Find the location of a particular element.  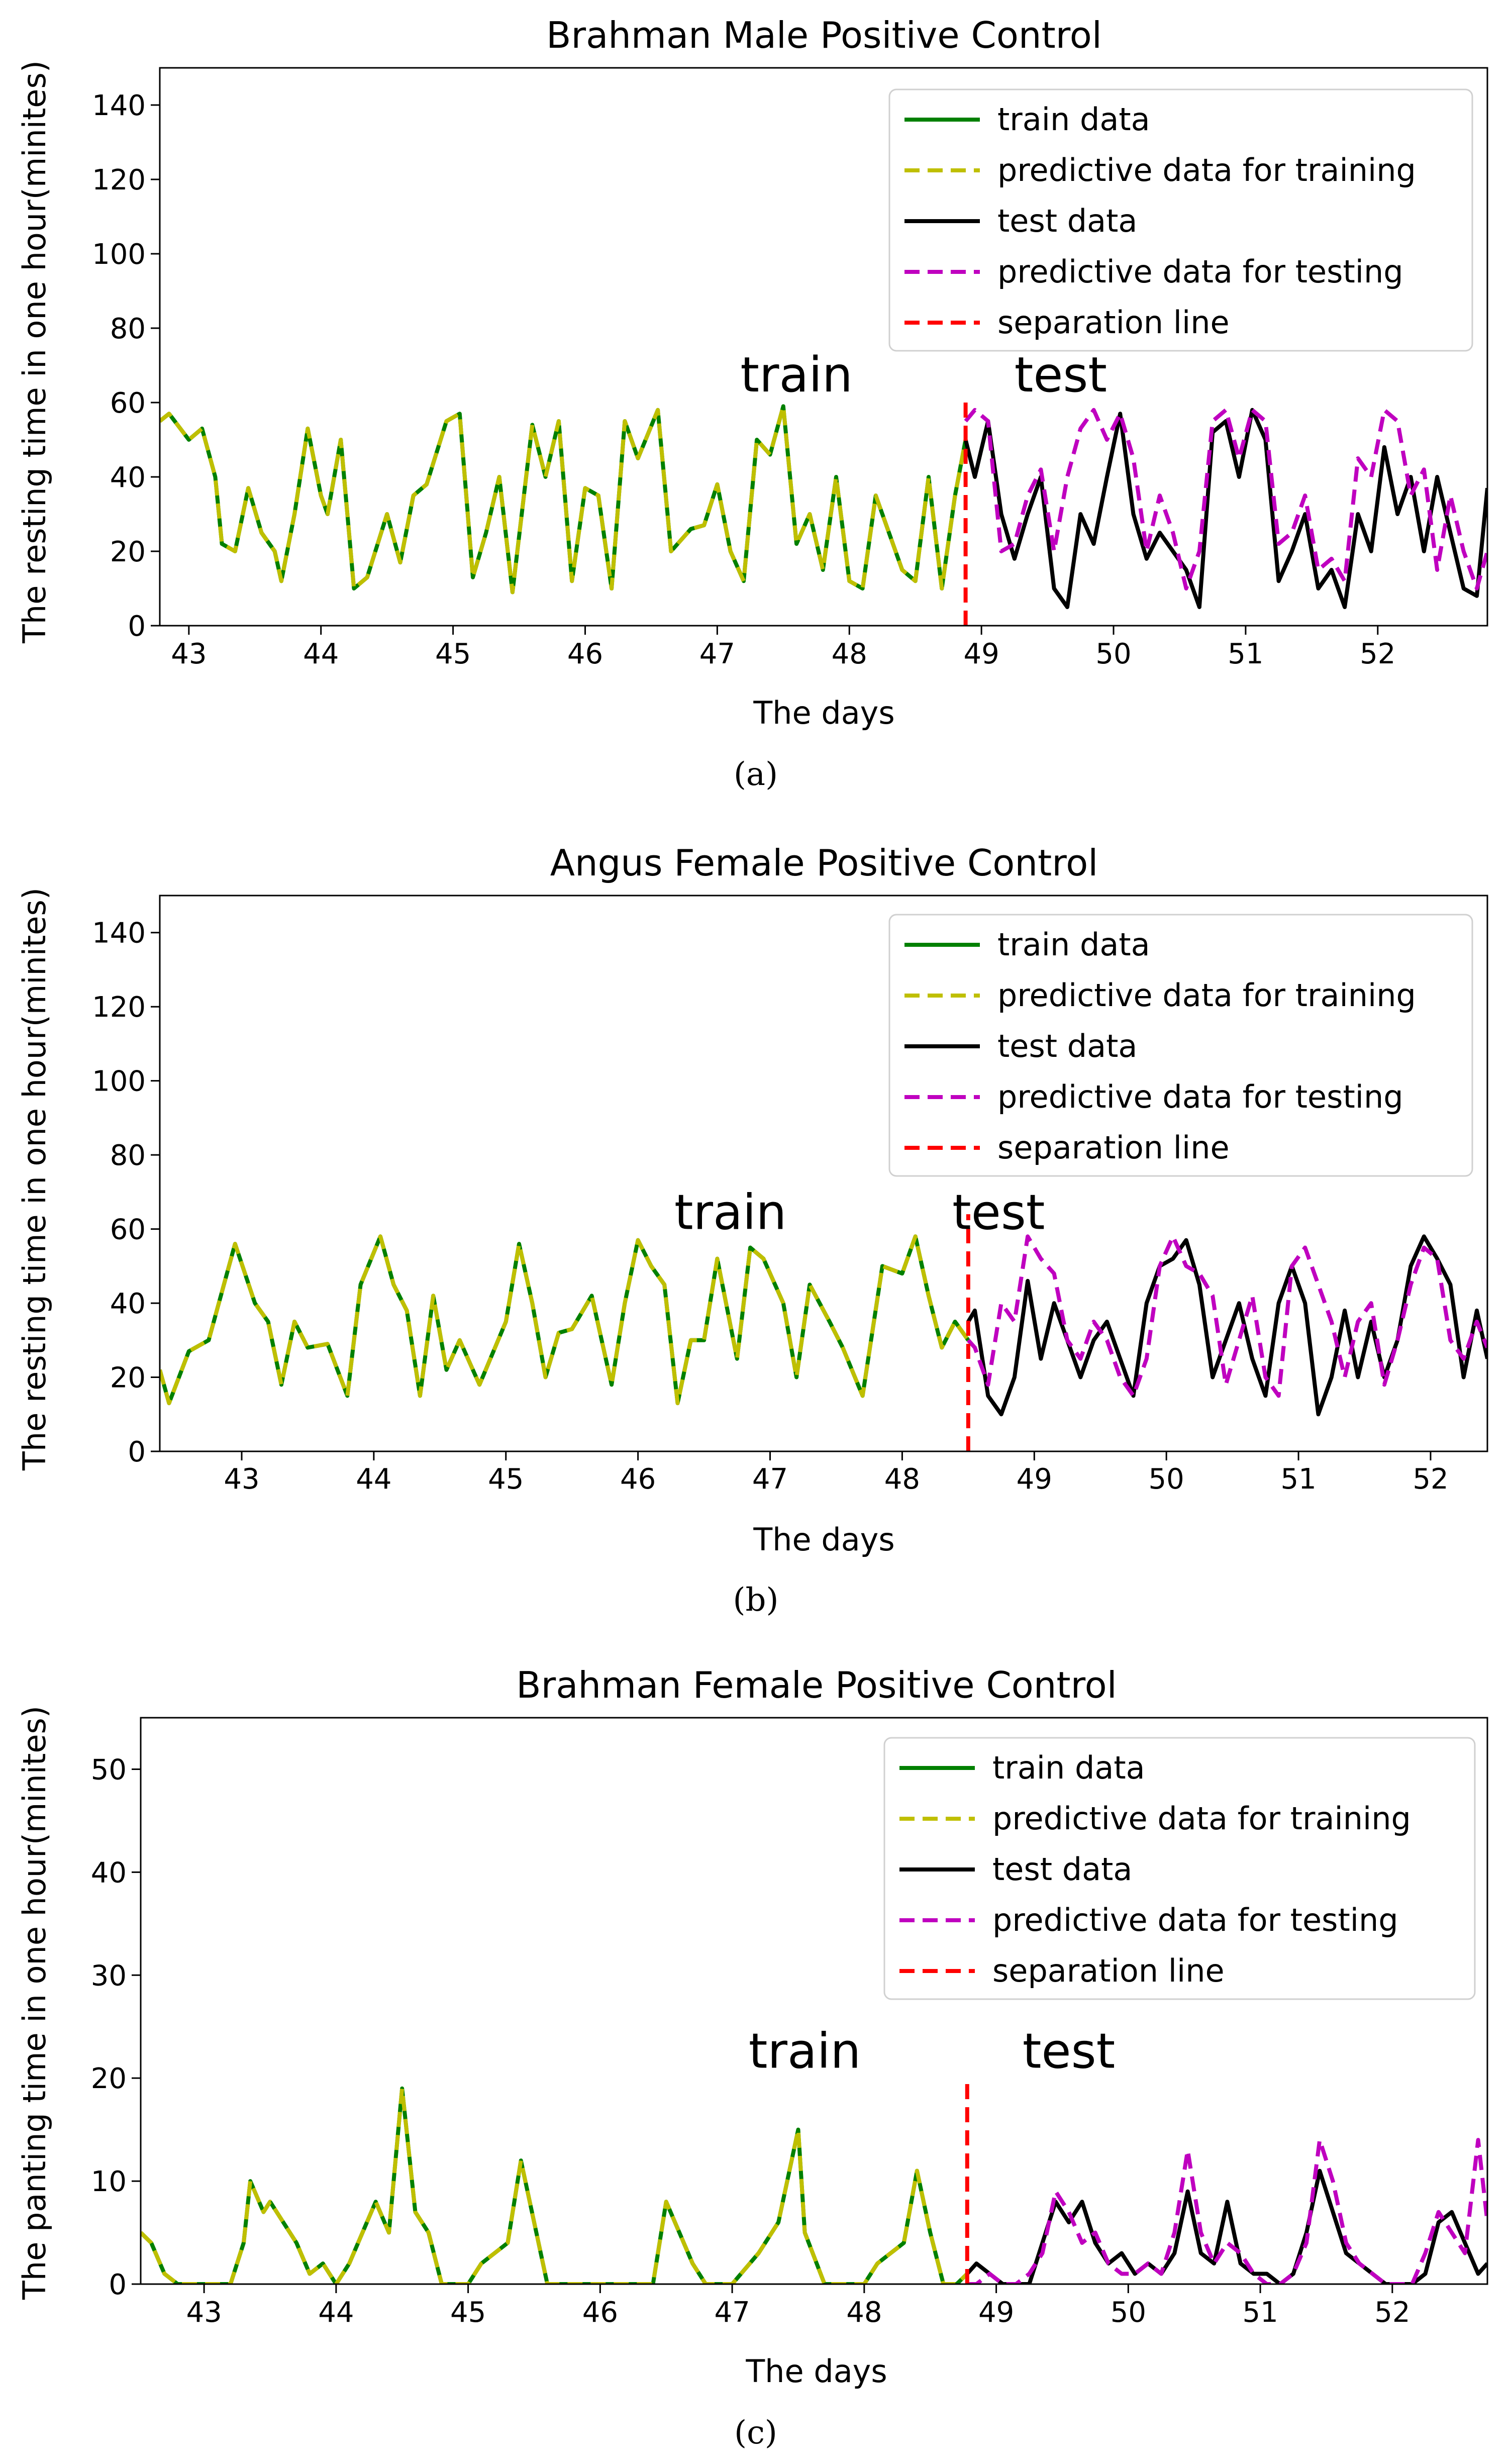

y-axis-label: The panting time in one hour(minites) is located at coordinates (35, 2003).